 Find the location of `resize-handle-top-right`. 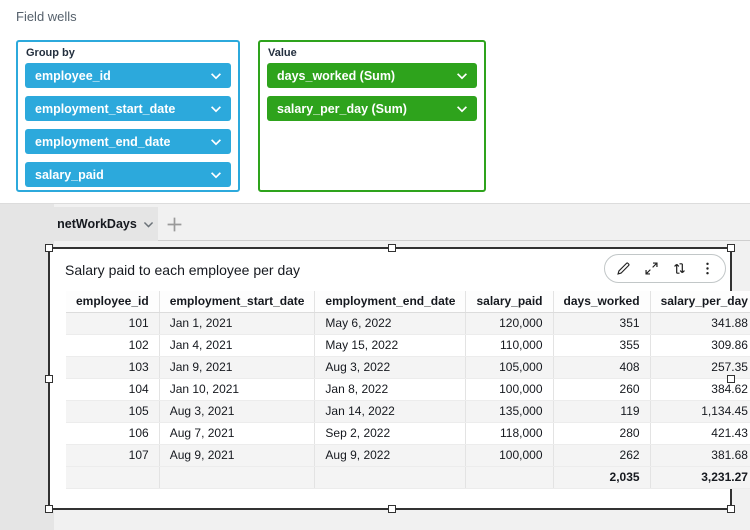

resize-handle-top-right is located at coordinates (731, 248).